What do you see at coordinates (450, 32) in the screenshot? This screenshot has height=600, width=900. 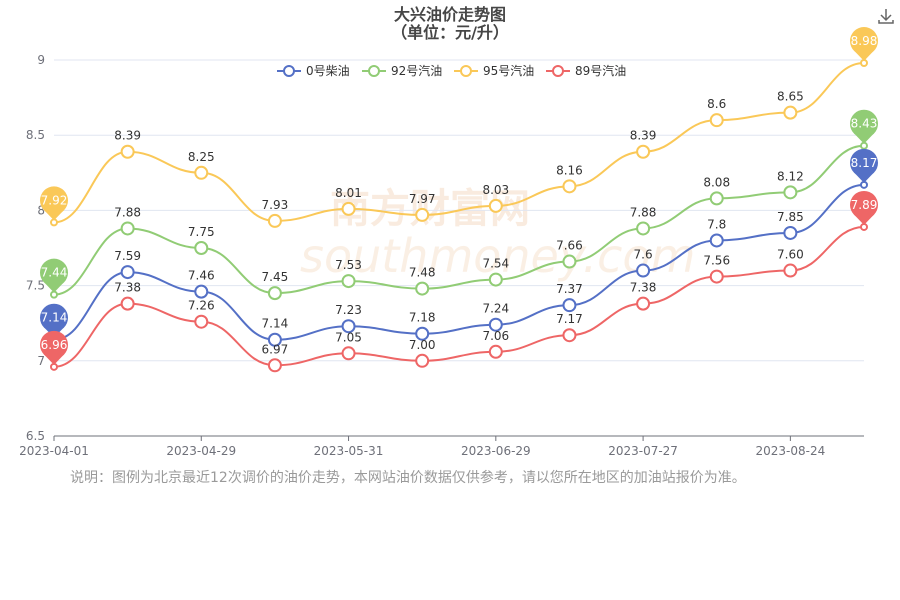 I see `chart-subtitle: （单位：元/升）` at bounding box center [450, 32].